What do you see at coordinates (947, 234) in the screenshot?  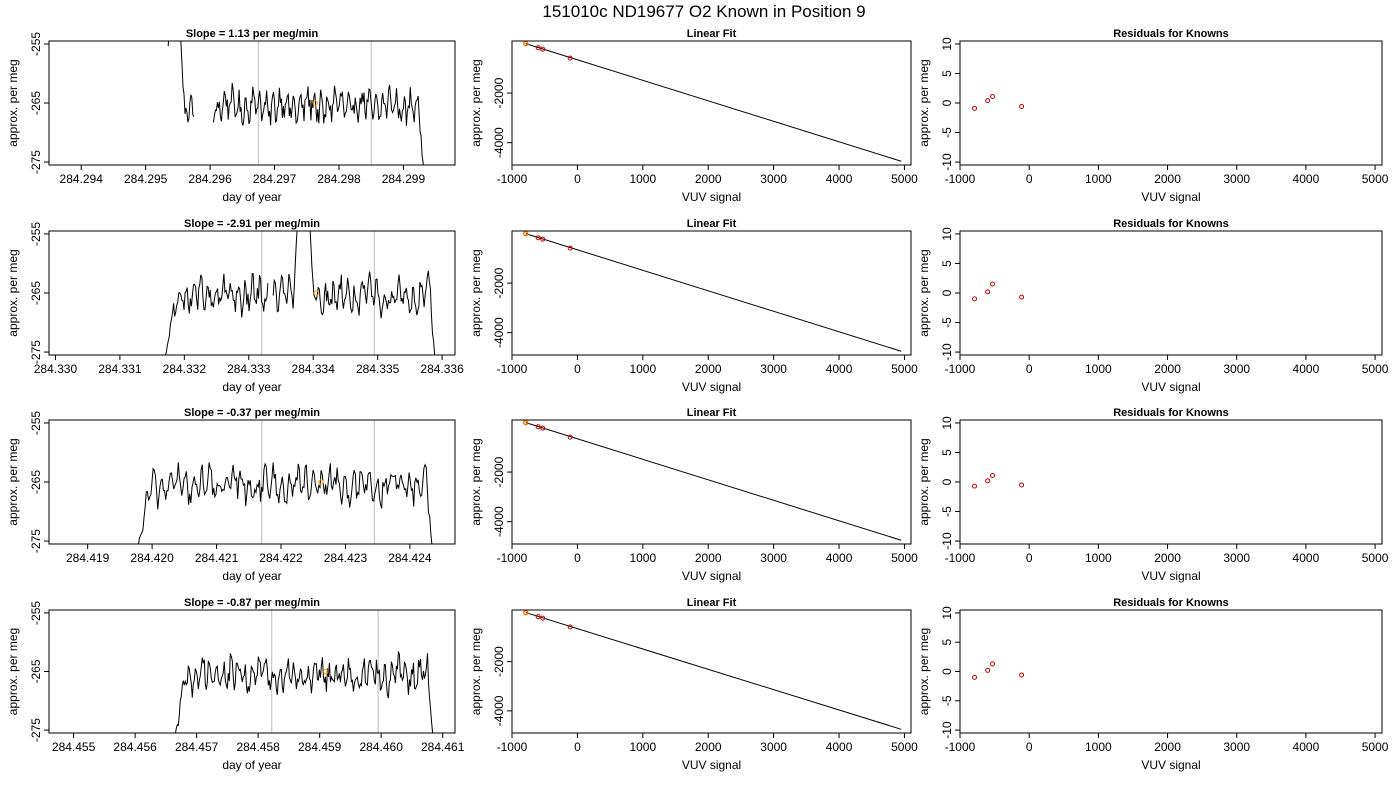 I see `y-tick-label: 10` at bounding box center [947, 234].